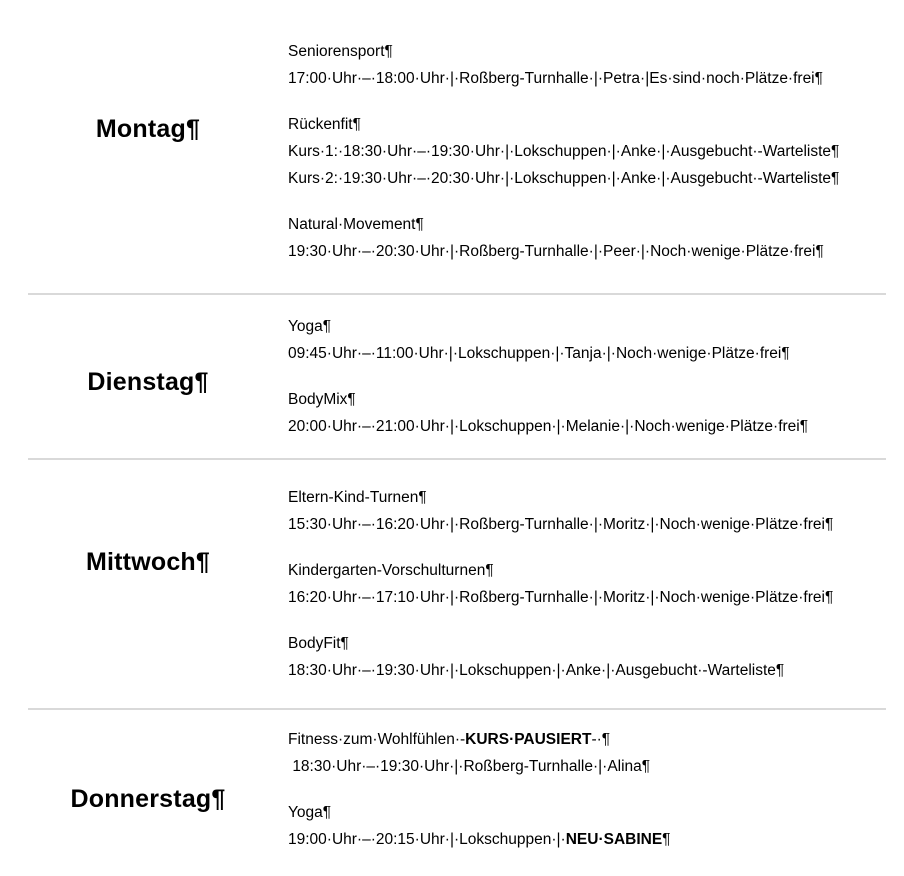 This screenshot has height=876, width=904. Describe the element at coordinates (340, 51) in the screenshot. I see `text-segment: Seniorensport¶` at that location.